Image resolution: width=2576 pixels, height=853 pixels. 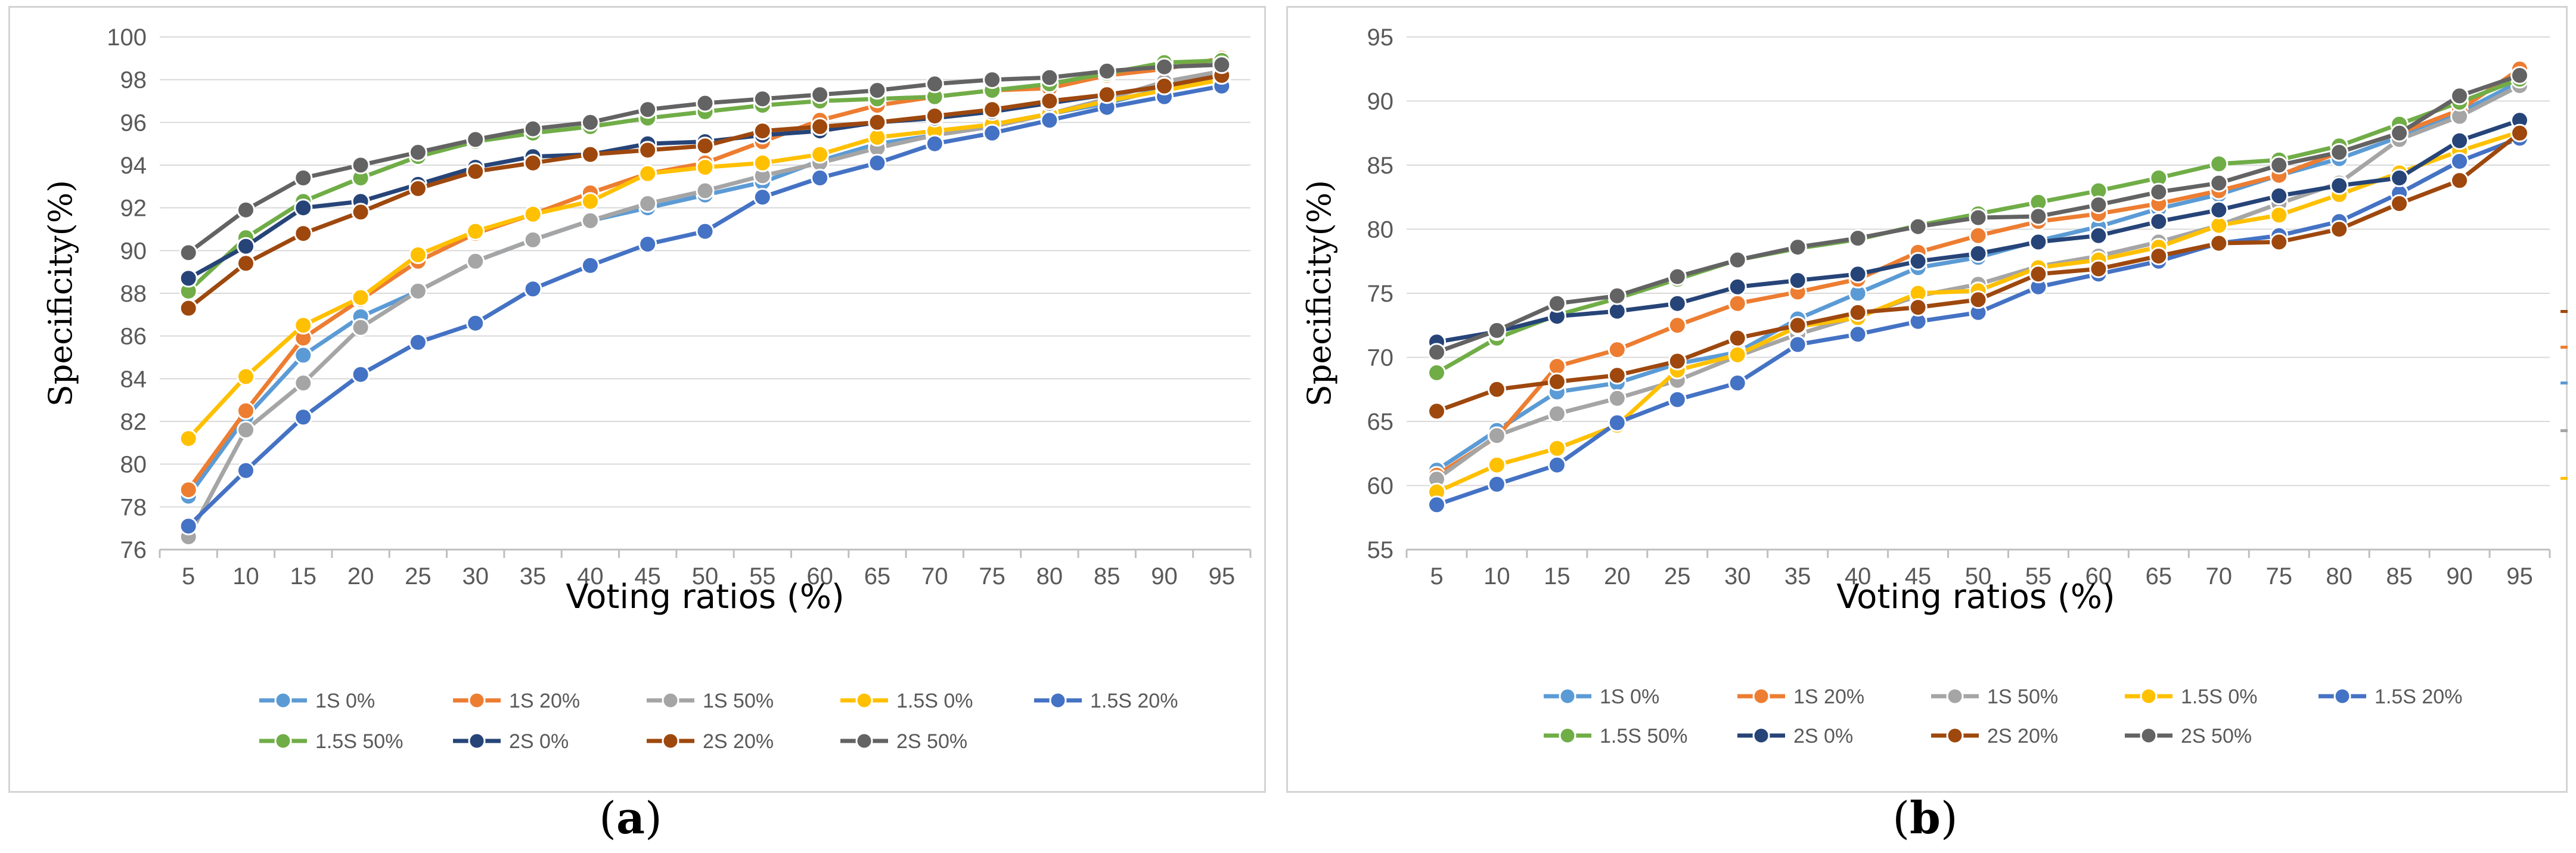 What do you see at coordinates (1380, 166) in the screenshot?
I see `panel-b-y-tick-label: 85` at bounding box center [1380, 166].